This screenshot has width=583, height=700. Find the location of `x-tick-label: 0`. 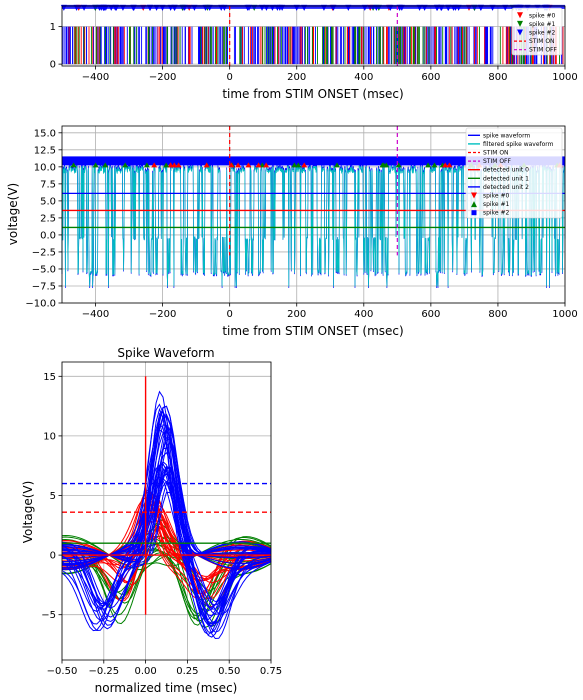

x-tick-label: 0 is located at coordinates (229, 77).